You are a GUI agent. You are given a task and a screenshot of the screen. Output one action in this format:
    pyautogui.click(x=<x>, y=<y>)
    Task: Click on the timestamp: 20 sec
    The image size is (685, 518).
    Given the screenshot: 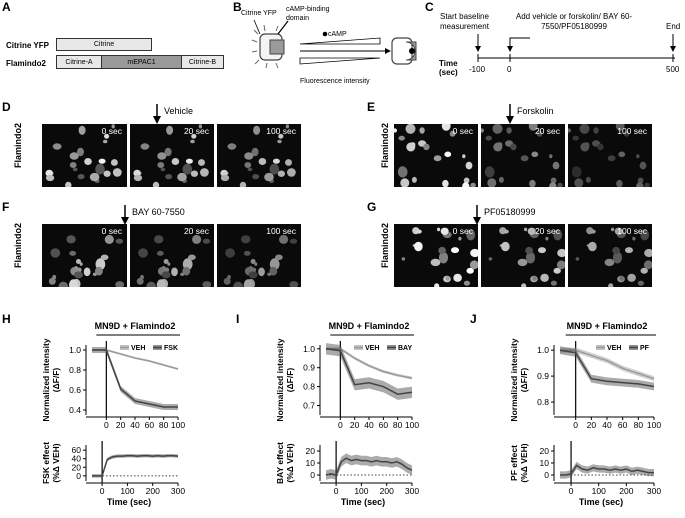 What is the action you would take?
    pyautogui.click(x=196, y=231)
    